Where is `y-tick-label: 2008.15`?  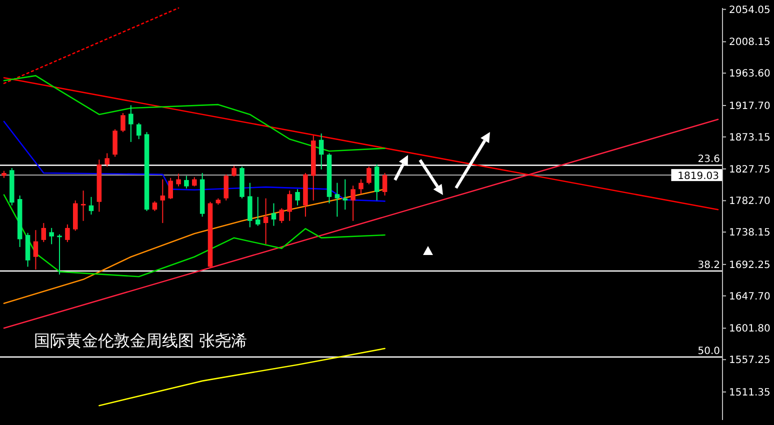 y-tick-label: 2008.15 is located at coordinates (749, 42).